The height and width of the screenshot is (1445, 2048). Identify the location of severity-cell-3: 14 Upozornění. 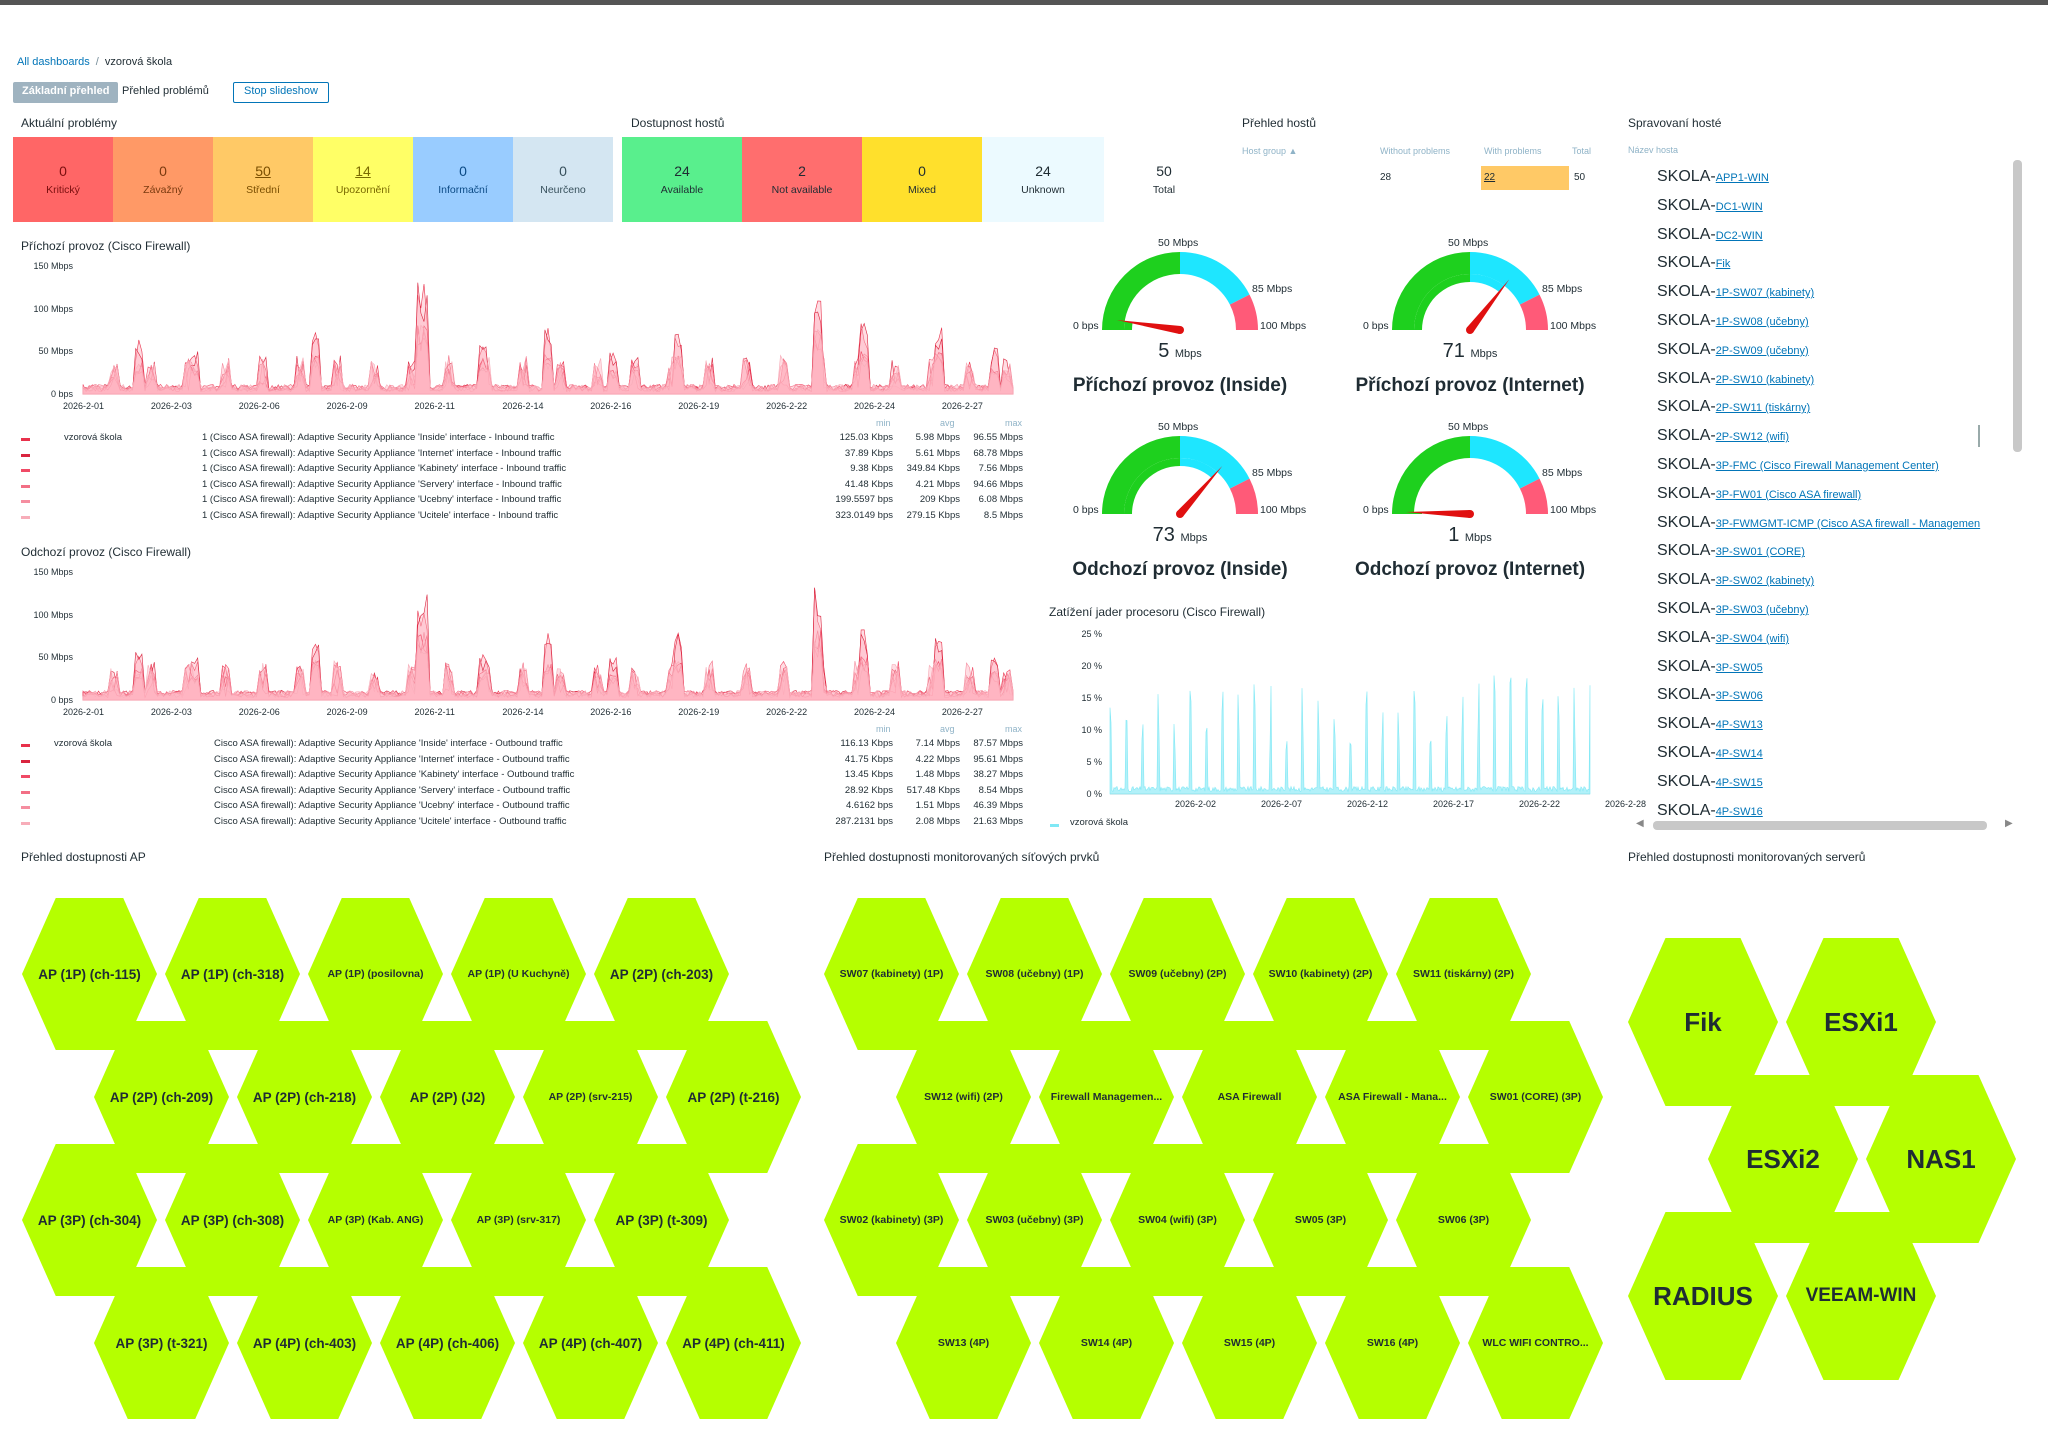
(363, 179).